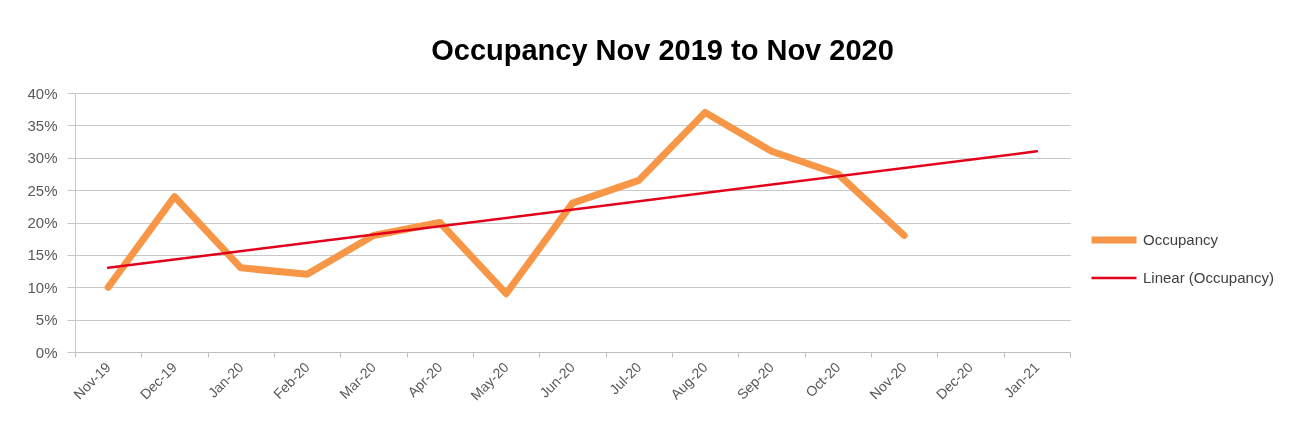 The image size is (1309, 433). Describe the element at coordinates (42, 255) in the screenshot. I see `y-tick-label: 15%` at that location.